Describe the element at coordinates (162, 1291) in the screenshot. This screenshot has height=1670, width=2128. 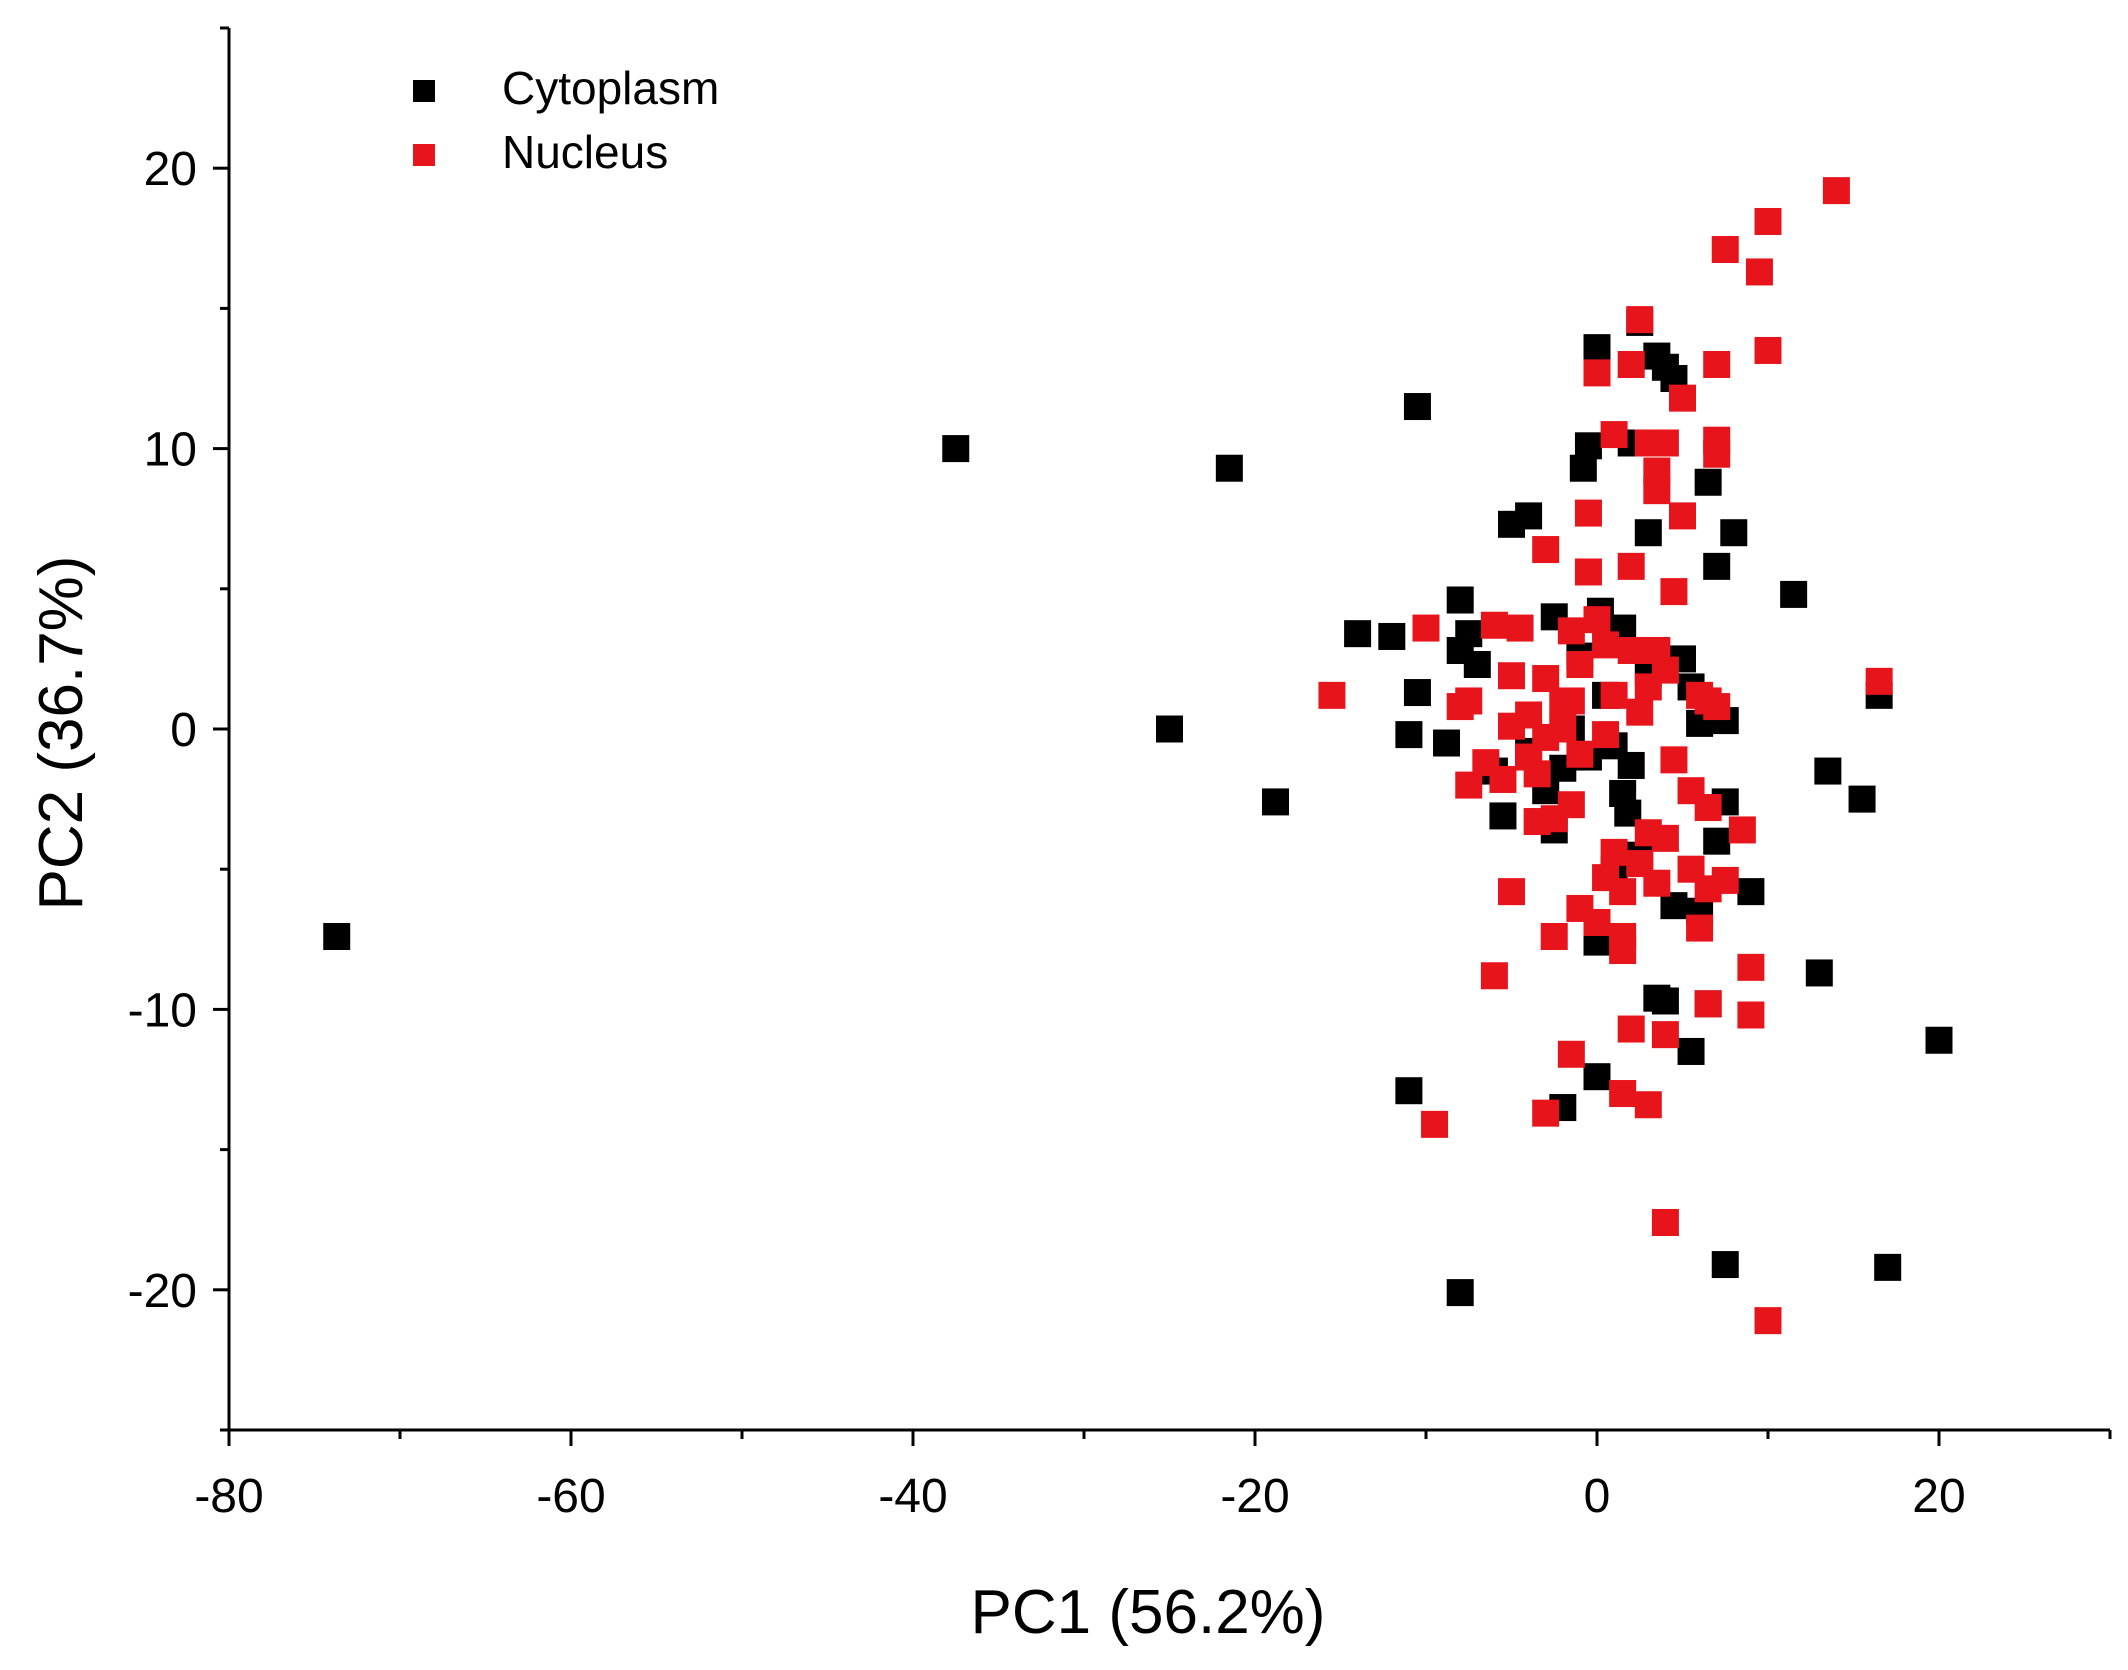
I see `y-tick-label: -20` at that location.